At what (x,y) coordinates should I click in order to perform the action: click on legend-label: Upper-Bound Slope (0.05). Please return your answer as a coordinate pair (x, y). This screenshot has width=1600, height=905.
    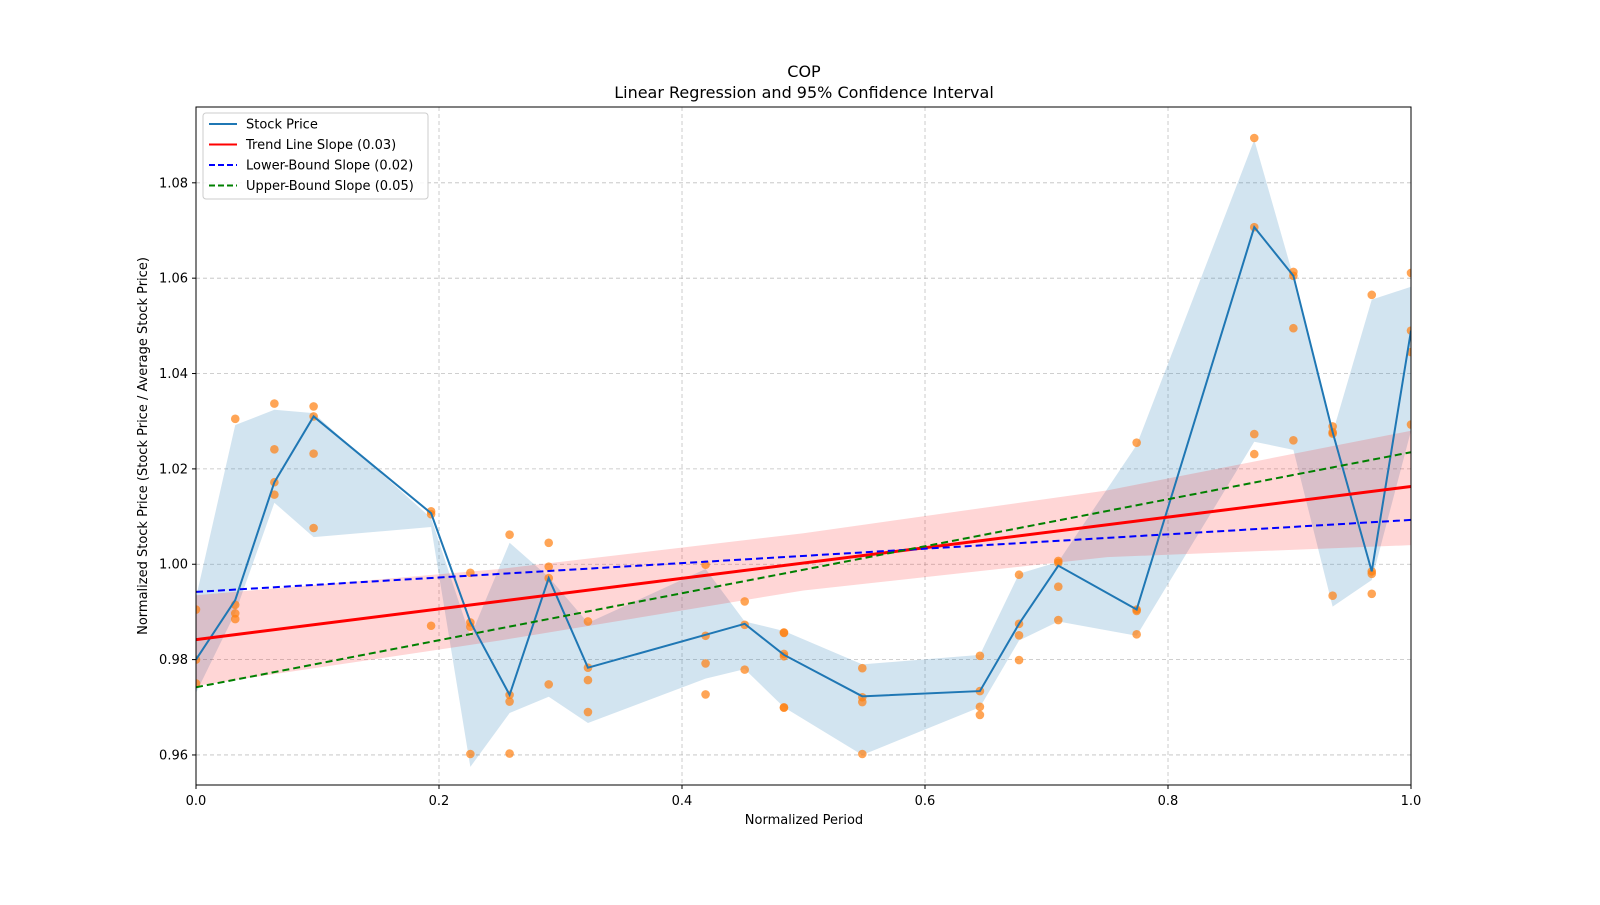
    Looking at the image, I should click on (330, 186).